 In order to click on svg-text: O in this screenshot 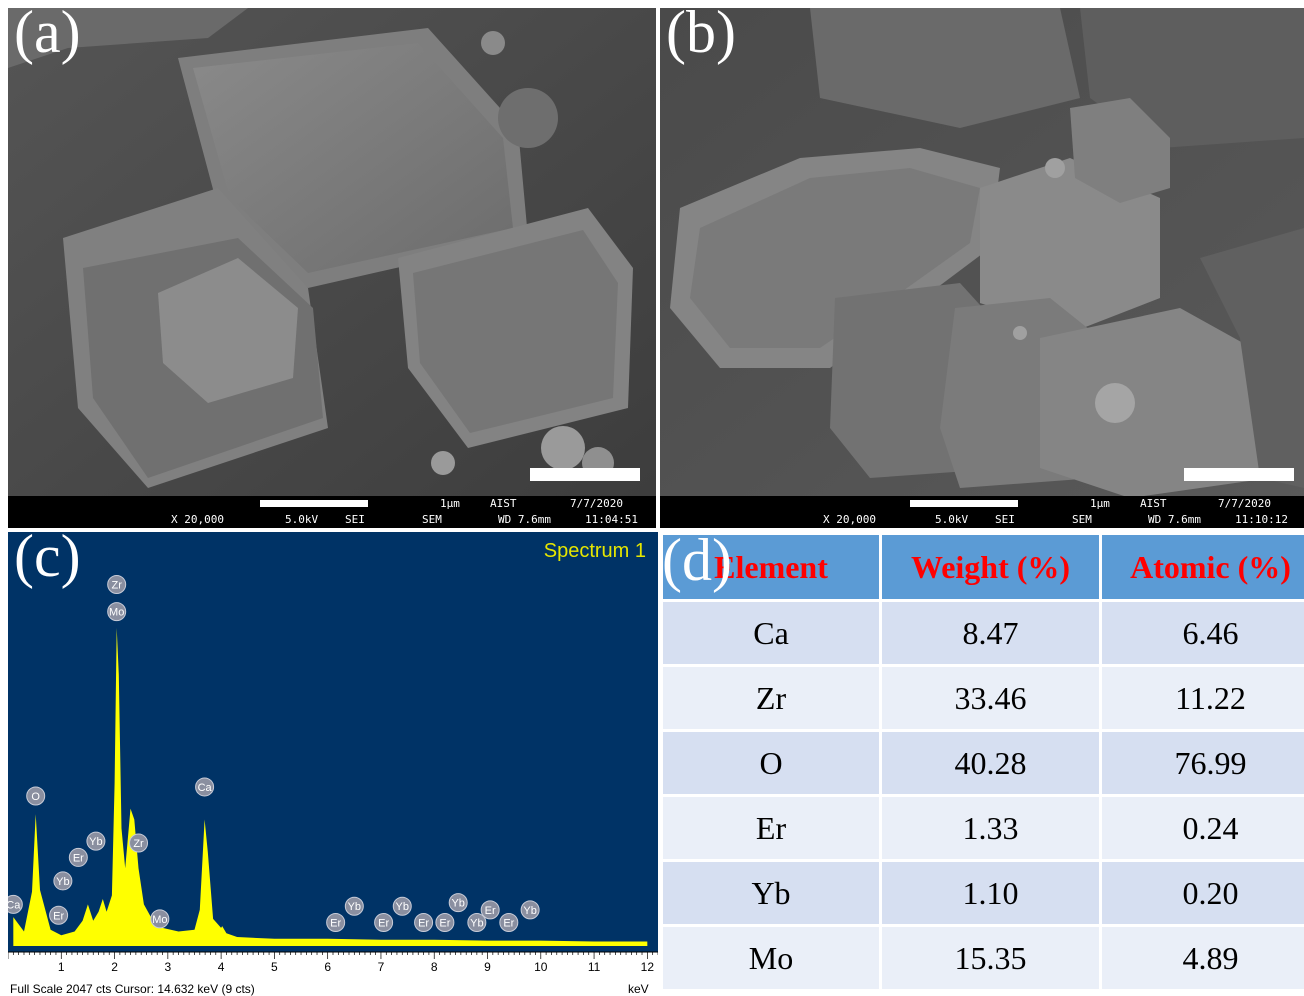, I will do `click(35, 797)`.